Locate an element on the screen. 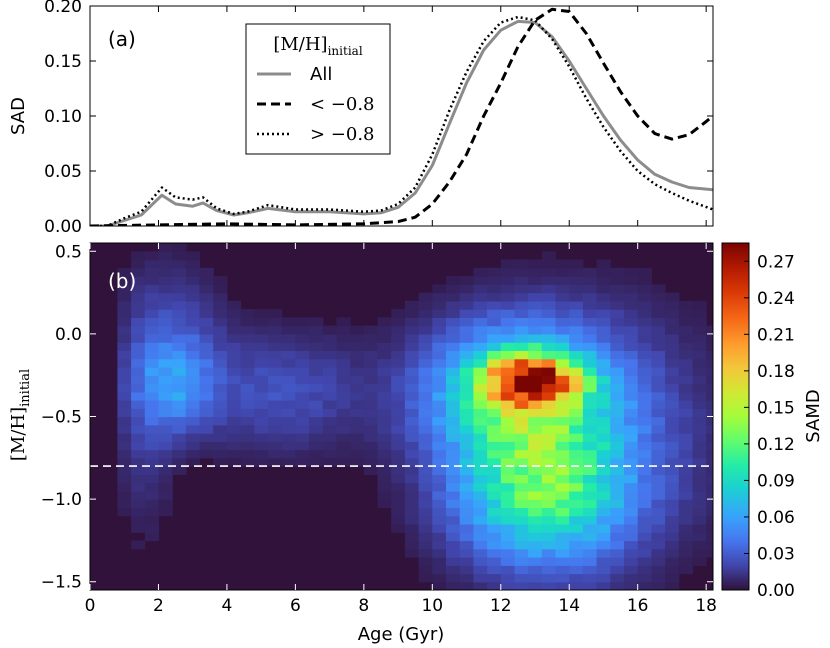 This screenshot has width=830, height=648. sad-y-tick-label: 0.20 is located at coordinates (63, 8).